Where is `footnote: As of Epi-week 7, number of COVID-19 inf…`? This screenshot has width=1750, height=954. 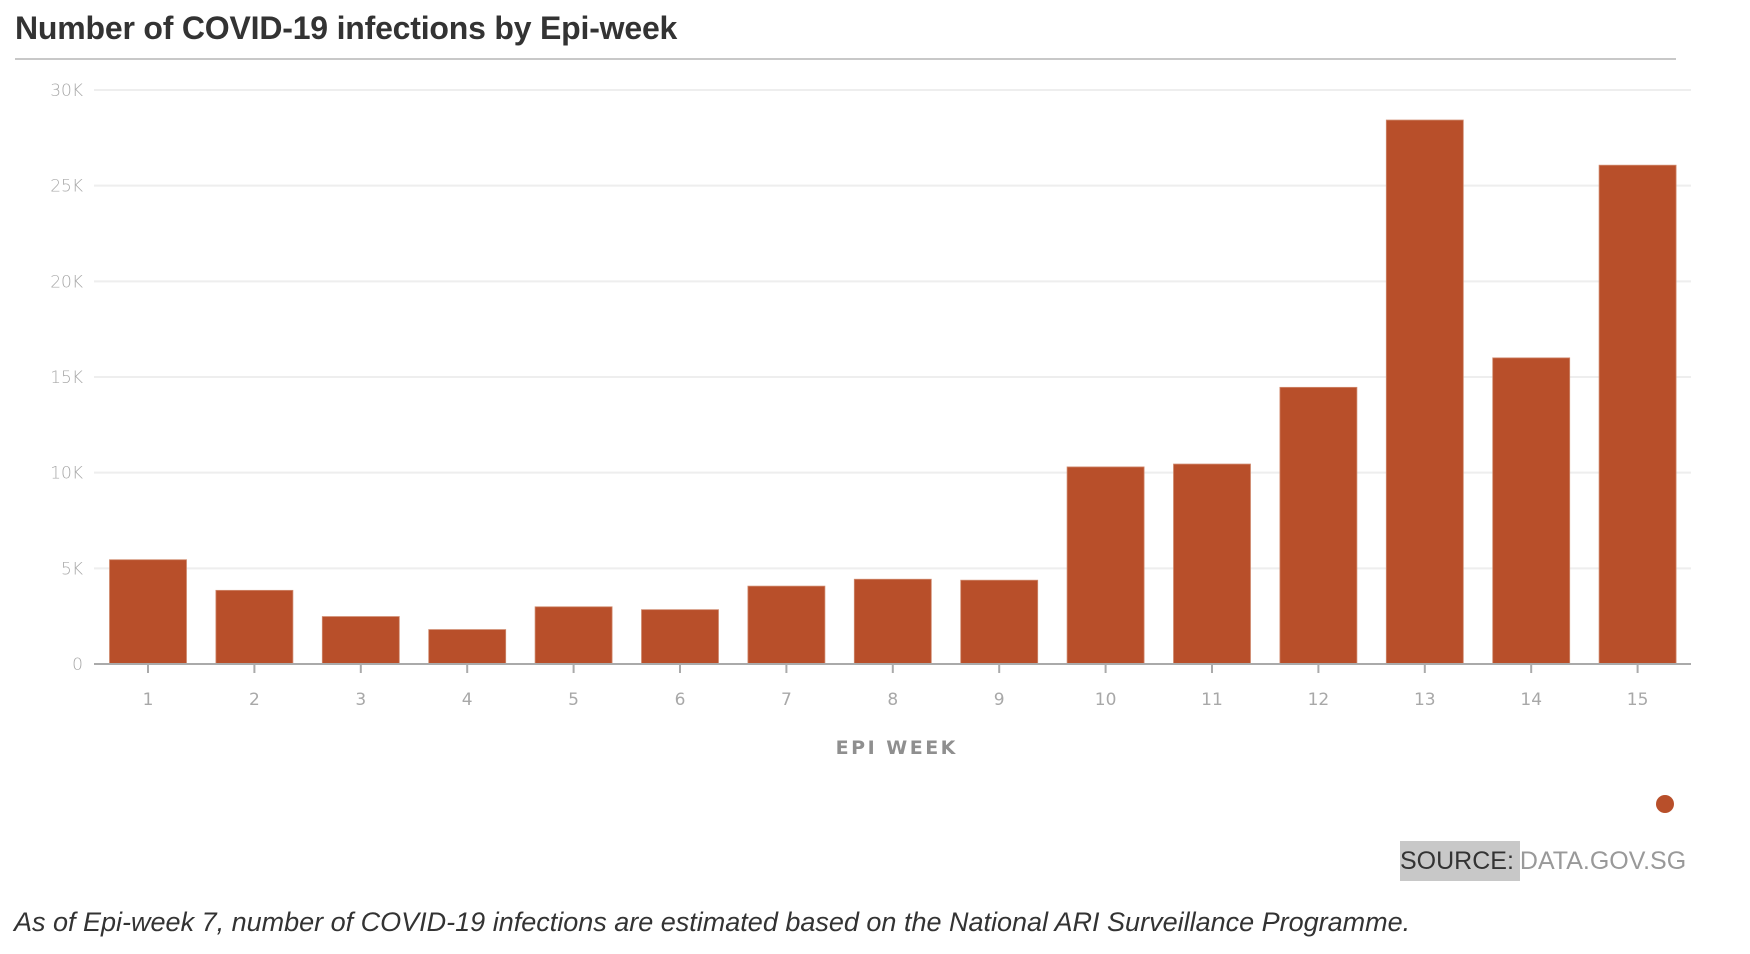 footnote: As of Epi-week 7, number of COVID-19 inf… is located at coordinates (712, 922).